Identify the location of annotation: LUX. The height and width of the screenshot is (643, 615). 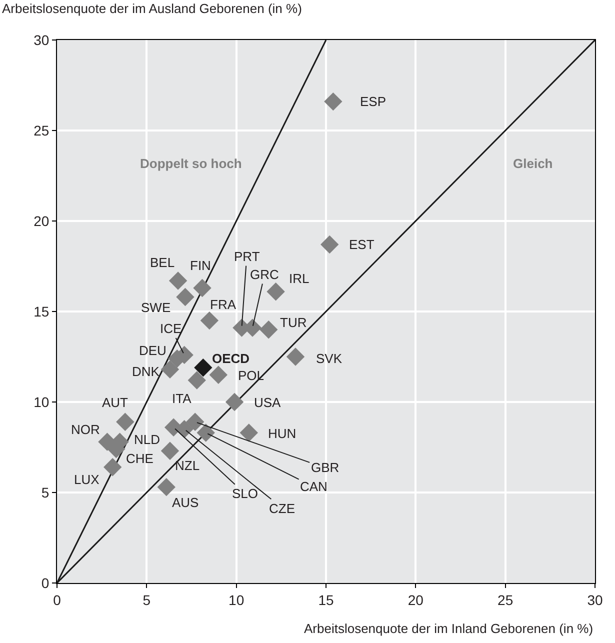
(87, 479).